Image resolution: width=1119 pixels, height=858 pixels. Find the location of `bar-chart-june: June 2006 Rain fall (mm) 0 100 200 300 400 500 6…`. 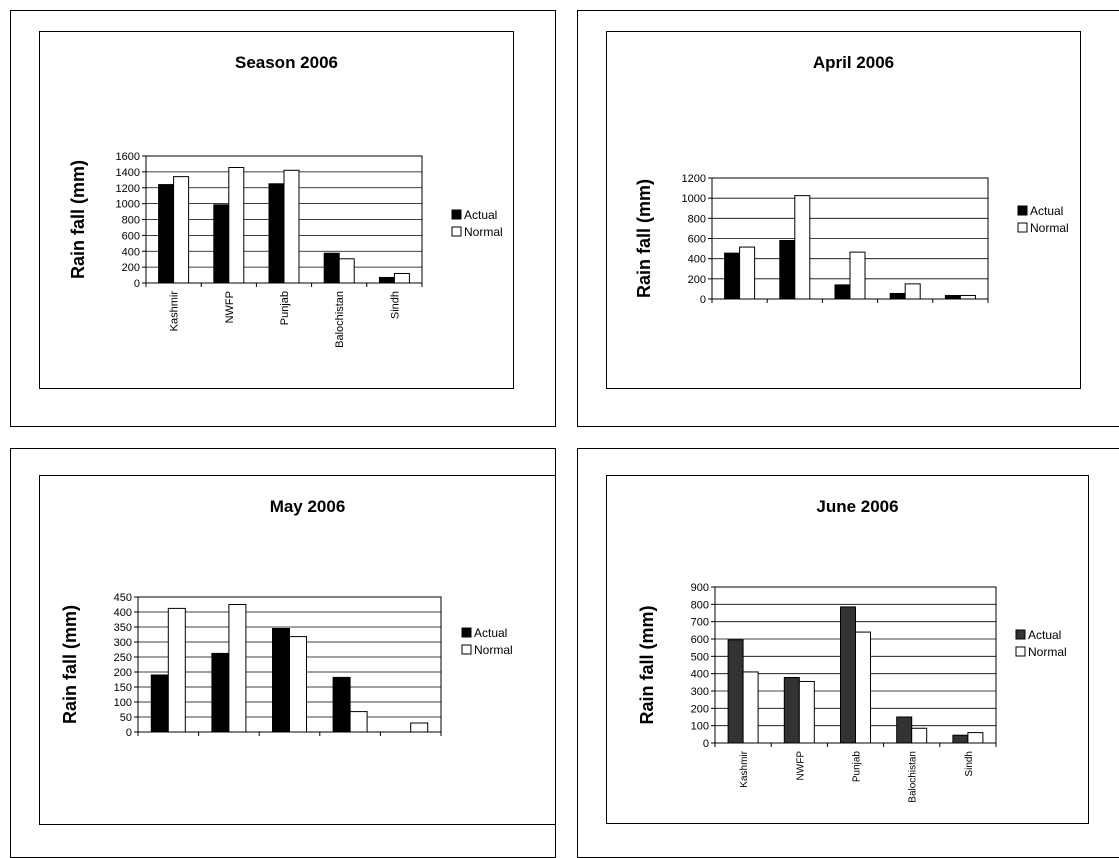

bar-chart-june: June 2006 Rain fall (mm) 0 100 200 300 400 500 6… is located at coordinates (852, 650).